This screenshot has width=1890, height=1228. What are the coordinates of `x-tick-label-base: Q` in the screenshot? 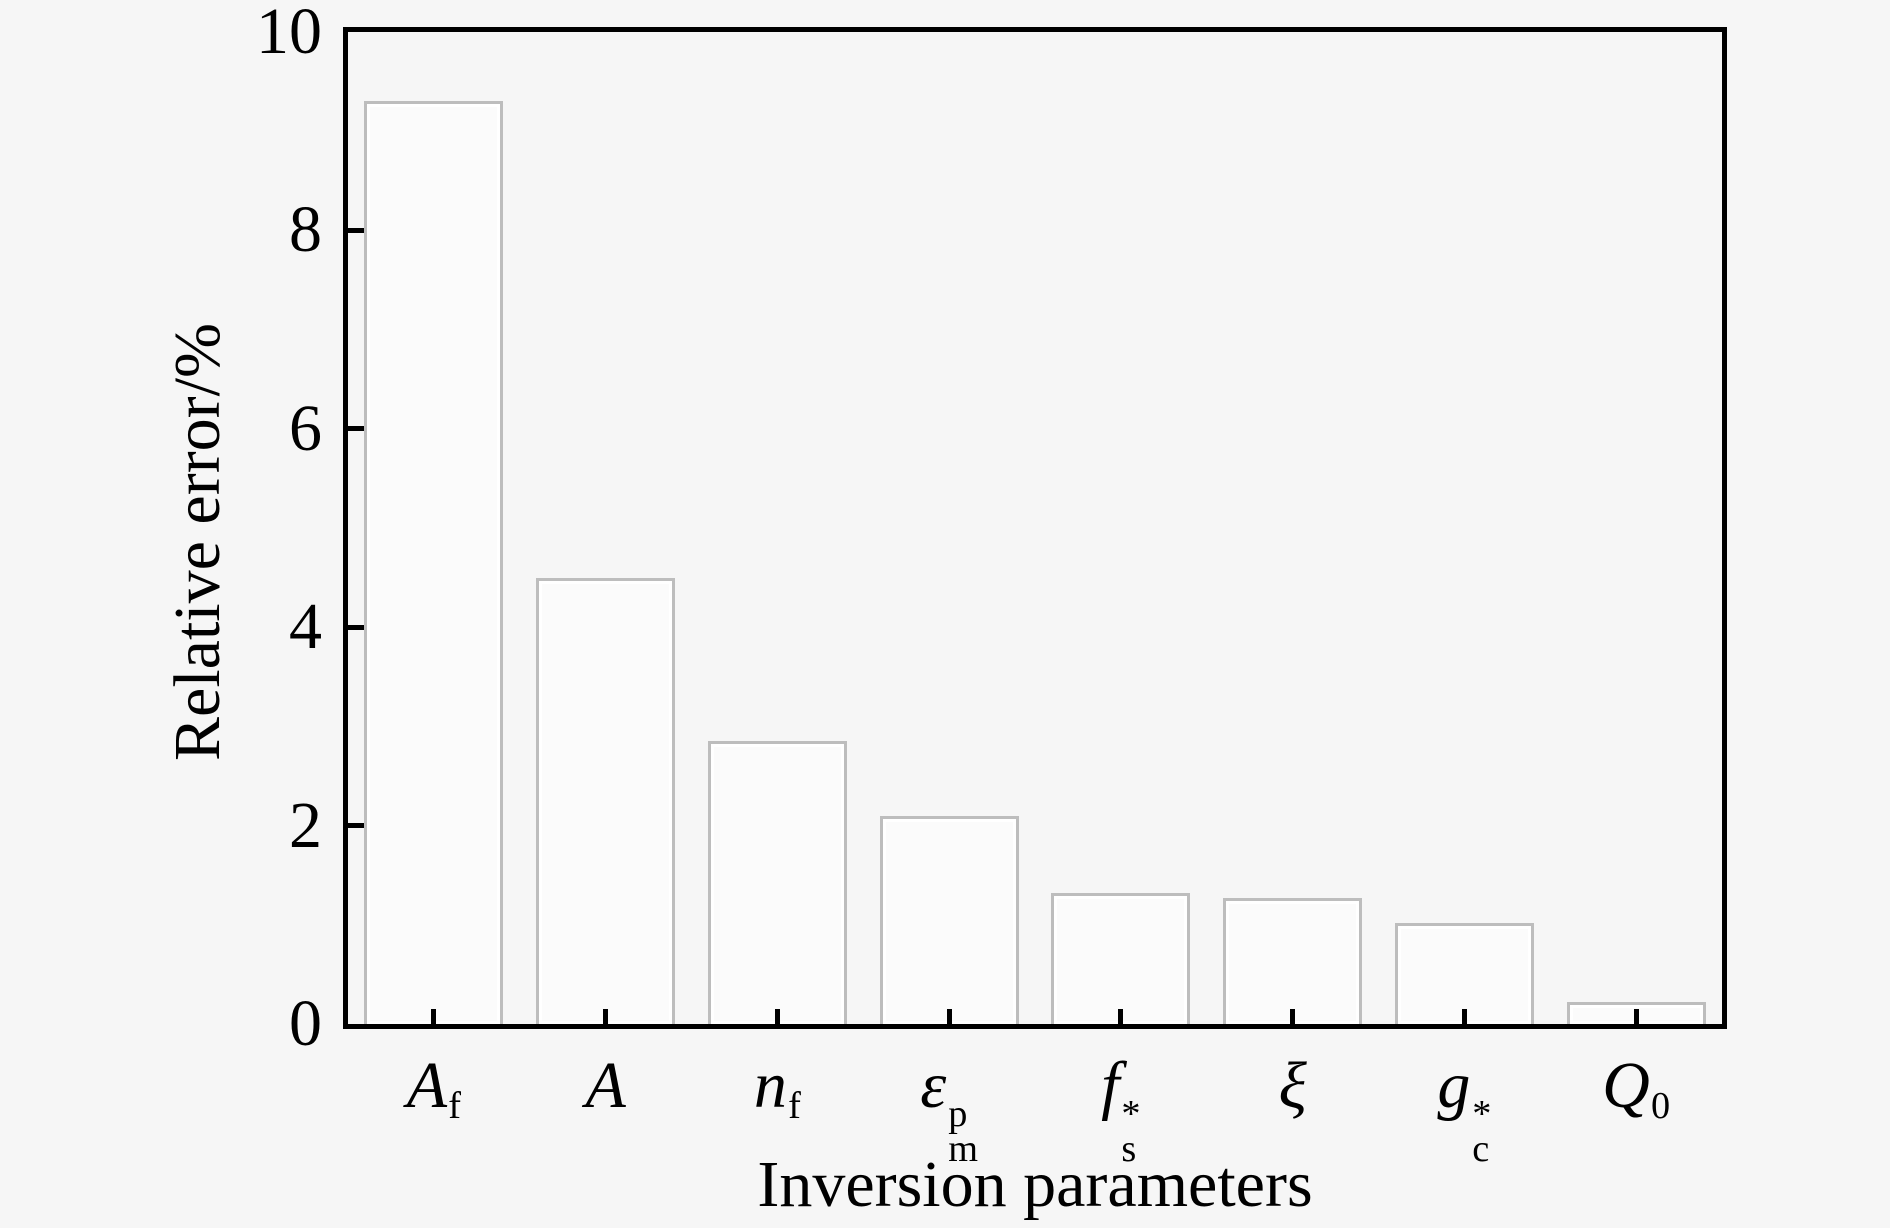 It's located at (1626, 1085).